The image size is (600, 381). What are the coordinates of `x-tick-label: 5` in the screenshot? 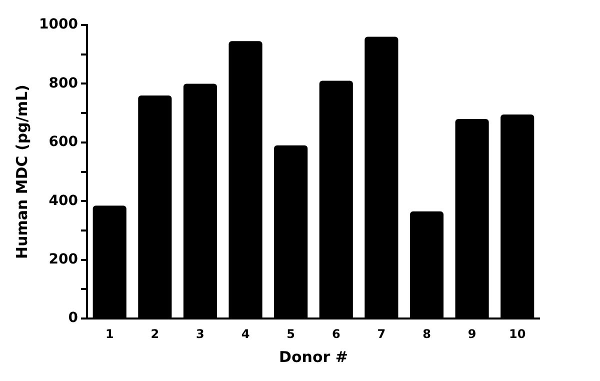 It's located at (291, 333).